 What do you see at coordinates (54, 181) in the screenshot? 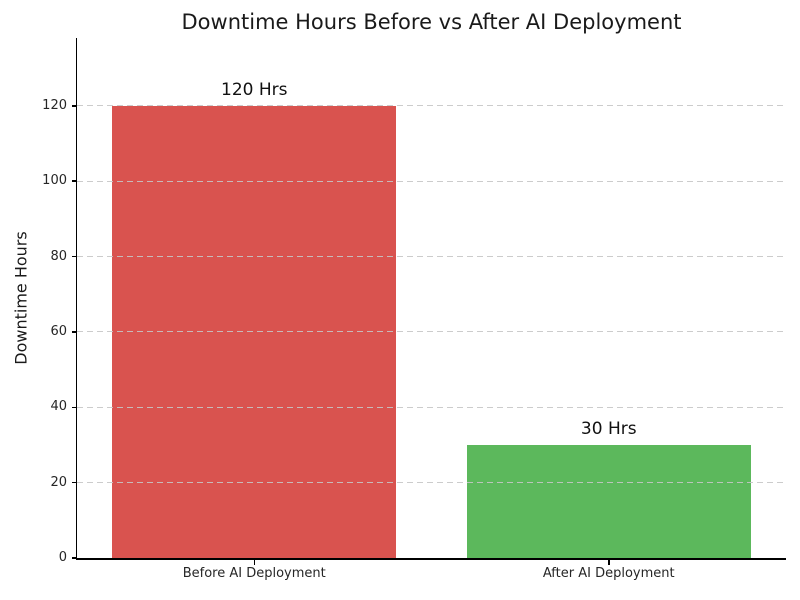
I see `y-tick-label: 100` at bounding box center [54, 181].